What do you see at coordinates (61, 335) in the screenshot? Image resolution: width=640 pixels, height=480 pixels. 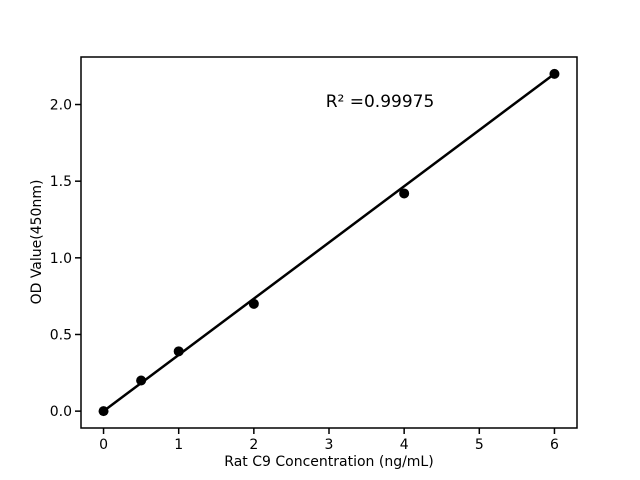 I see `y-tick-label: 0.5` at bounding box center [61, 335].